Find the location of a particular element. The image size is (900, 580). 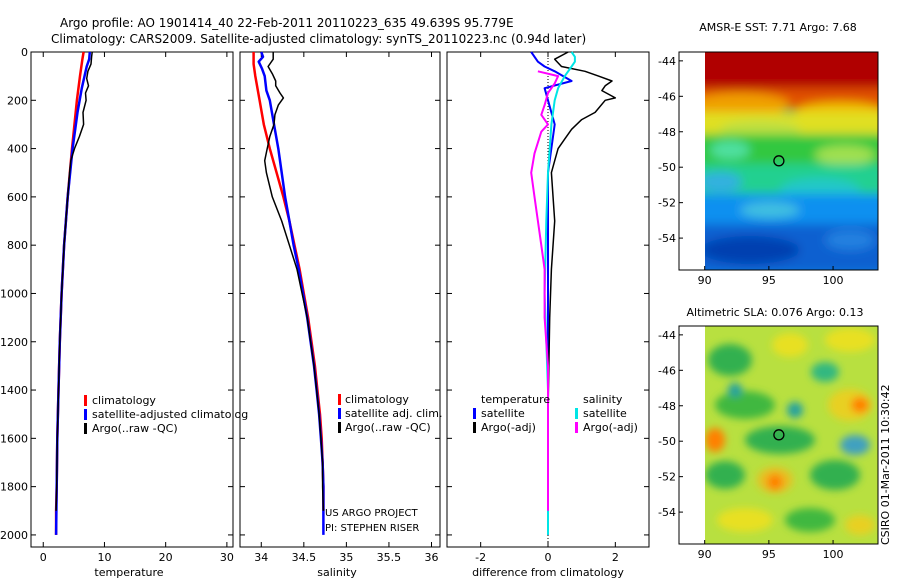

sst-map-title: AMSR-E SST: 7.71 Argo: 7.68 is located at coordinates (778, 27).